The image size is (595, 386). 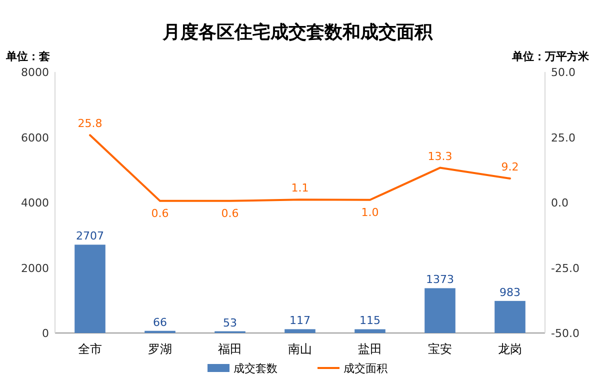 What do you see at coordinates (366, 368) in the screenshot?
I see `legend-label: 成交面积` at bounding box center [366, 368].